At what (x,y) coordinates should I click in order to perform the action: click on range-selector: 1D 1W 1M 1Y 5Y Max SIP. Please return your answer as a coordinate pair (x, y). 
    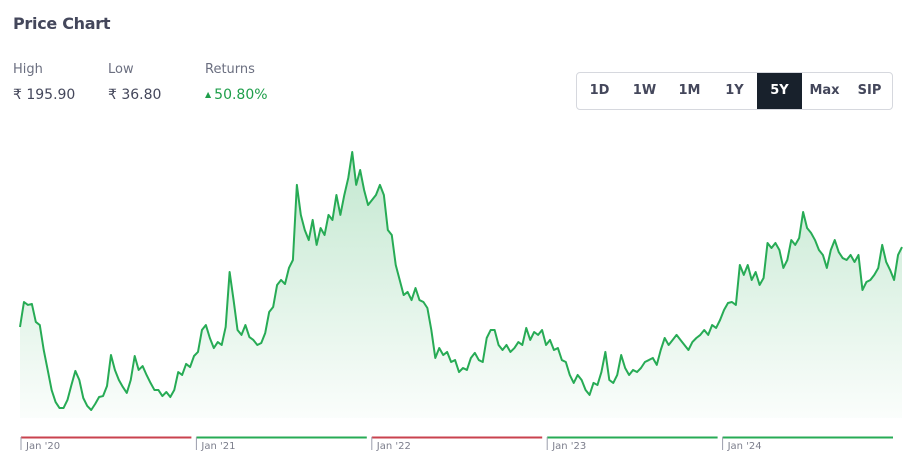
    Looking at the image, I should click on (734, 91).